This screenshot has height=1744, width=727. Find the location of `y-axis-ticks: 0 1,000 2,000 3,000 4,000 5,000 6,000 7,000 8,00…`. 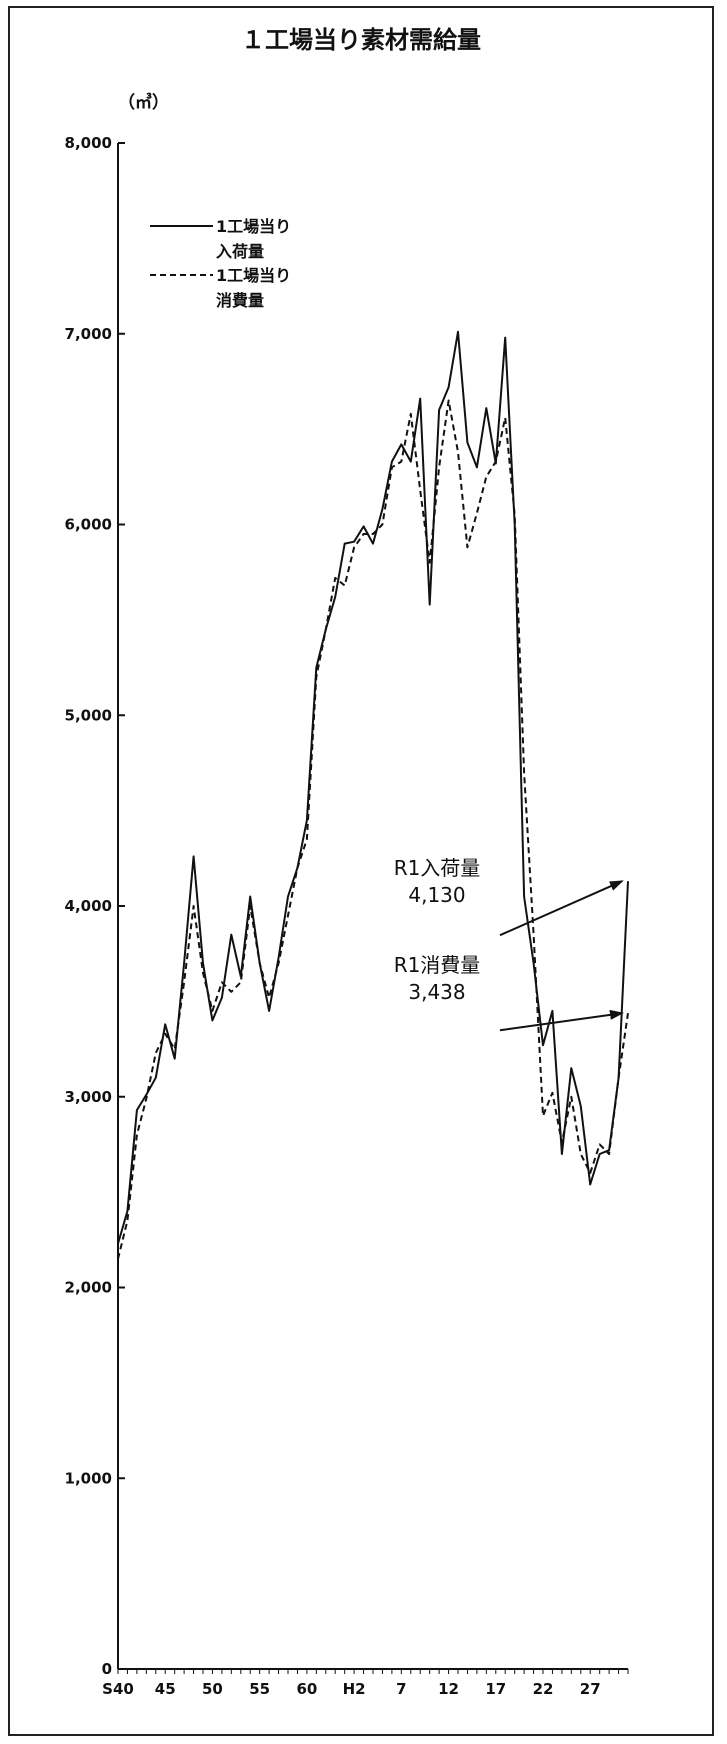

y-axis-ticks: 0 1,000 2,000 3,000 4,000 5,000 6,000 7,000 8,00… is located at coordinates (95, 906).